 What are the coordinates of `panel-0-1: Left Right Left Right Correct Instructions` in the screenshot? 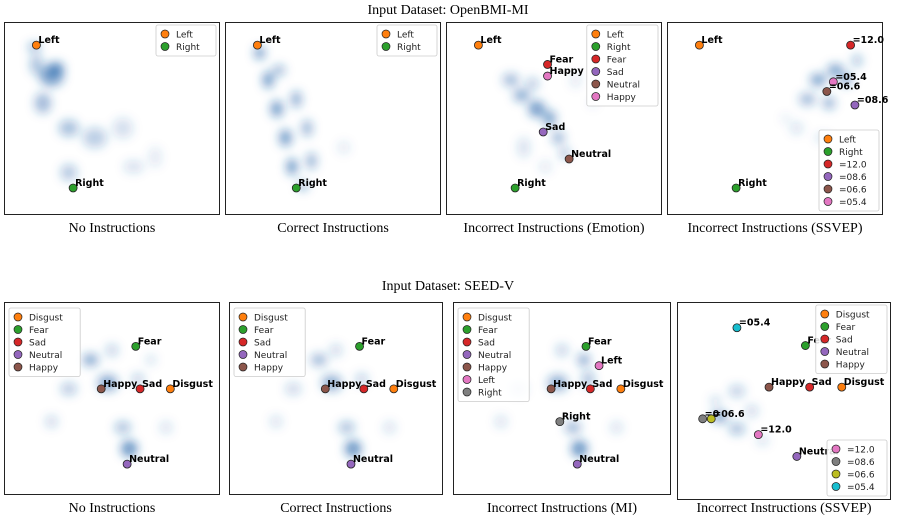 It's located at (333, 129).